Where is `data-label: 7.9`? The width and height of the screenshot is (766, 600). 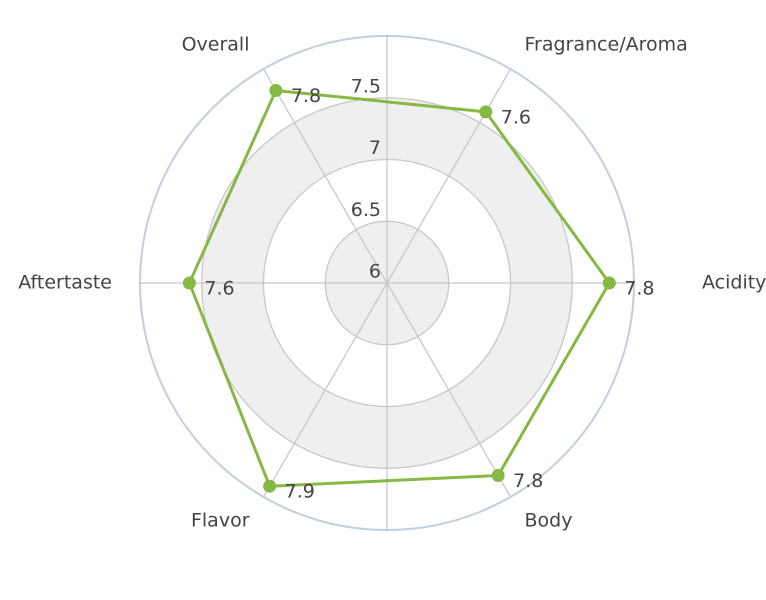
data-label: 7.9 is located at coordinates (300, 492).